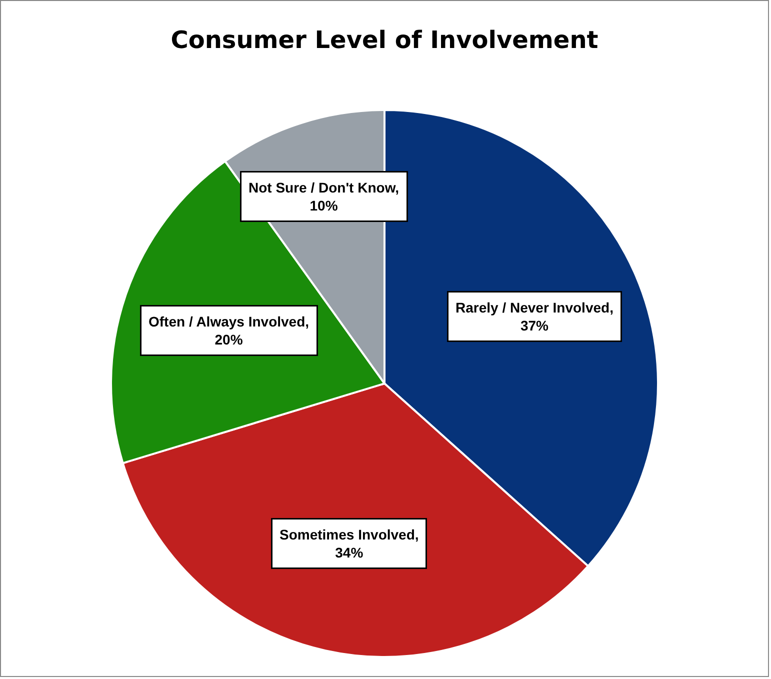 This screenshot has width=771, height=679. Describe the element at coordinates (535, 317) in the screenshot. I see `slice-label: Rarely / Never Involved, 37%` at that location.